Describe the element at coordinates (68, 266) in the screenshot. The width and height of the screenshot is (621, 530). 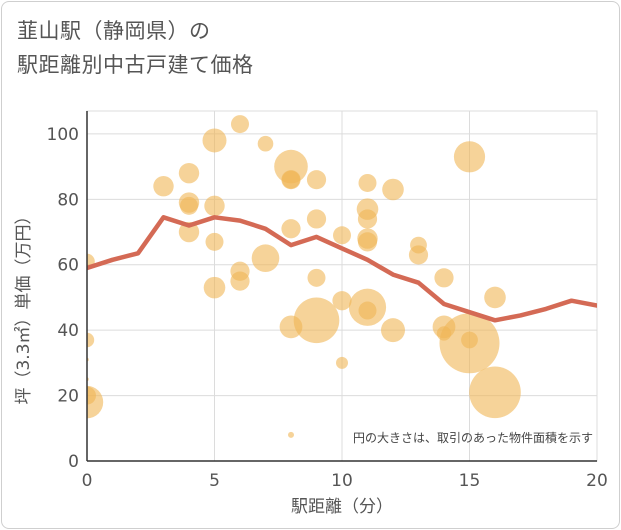
I see `y-tick-label: 60` at that location.